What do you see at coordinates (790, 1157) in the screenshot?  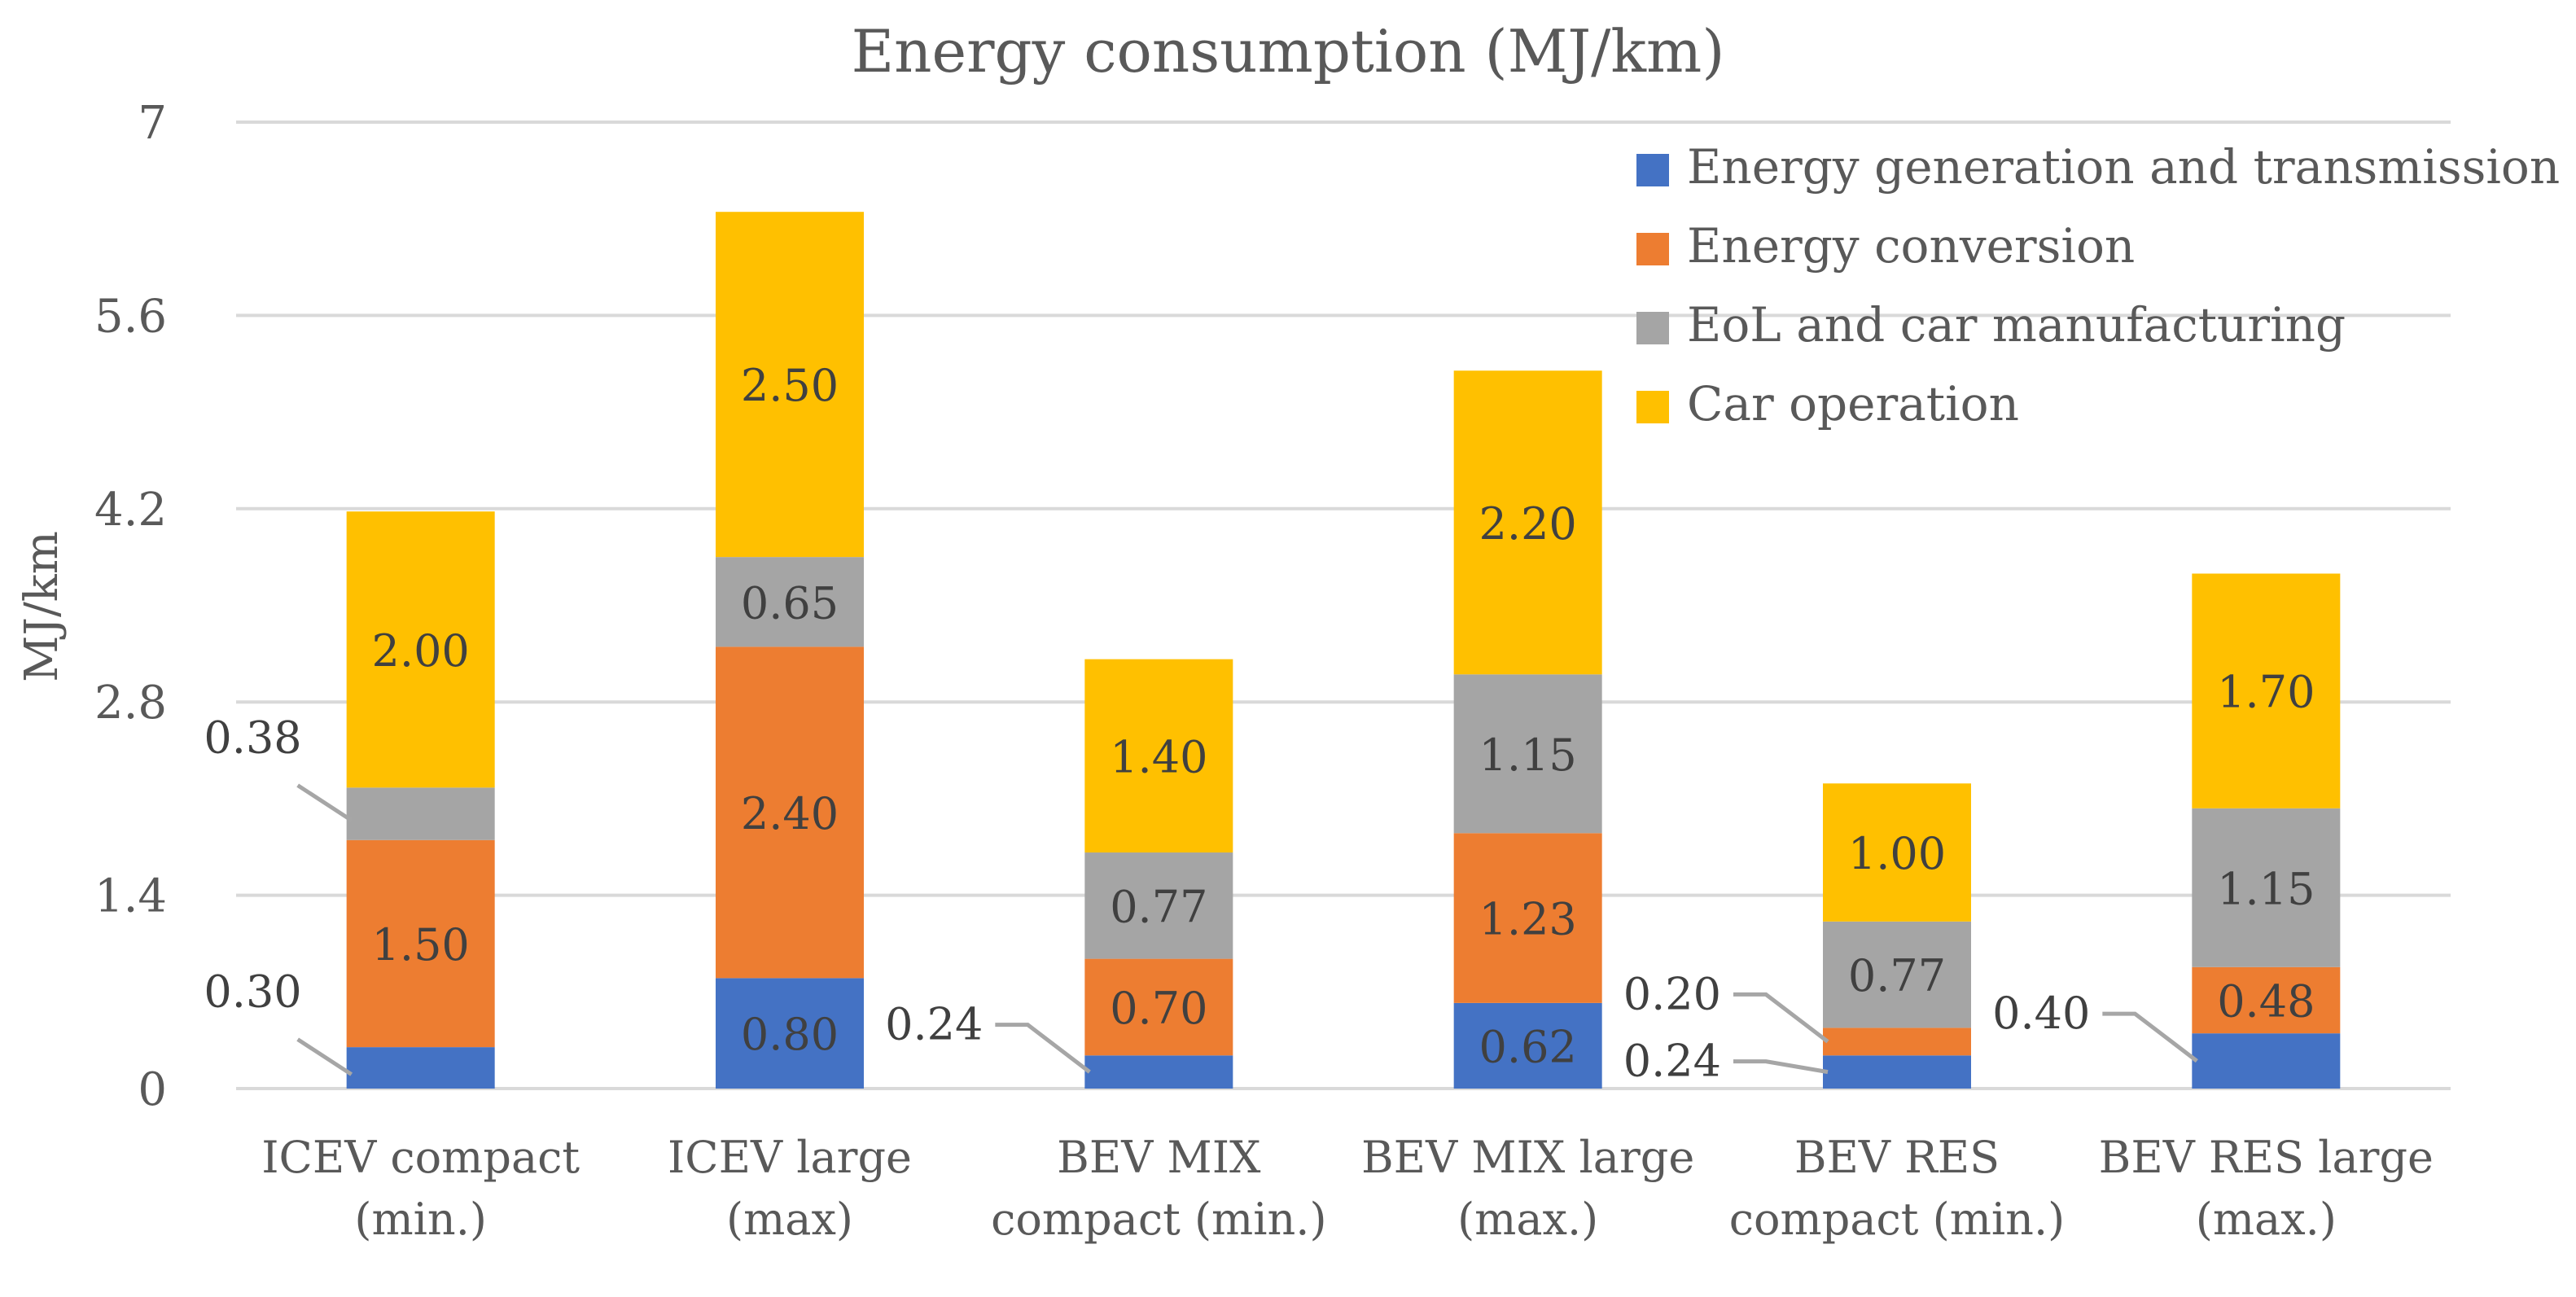 I see `x-category-label: ICEV large` at bounding box center [790, 1157].